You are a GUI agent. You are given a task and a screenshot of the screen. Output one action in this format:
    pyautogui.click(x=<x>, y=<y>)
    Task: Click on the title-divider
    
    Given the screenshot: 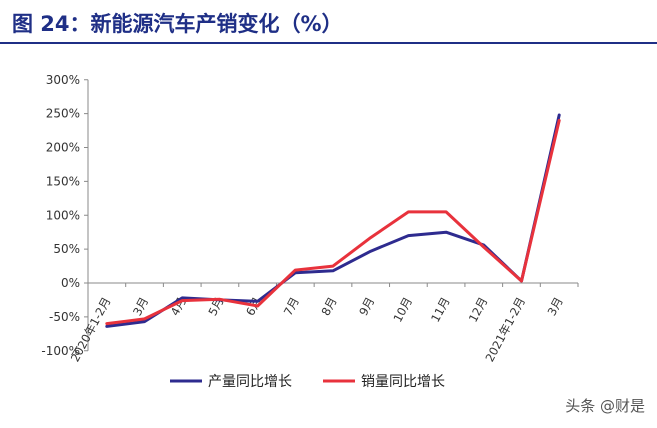 What is the action you would take?
    pyautogui.click(x=328, y=43)
    